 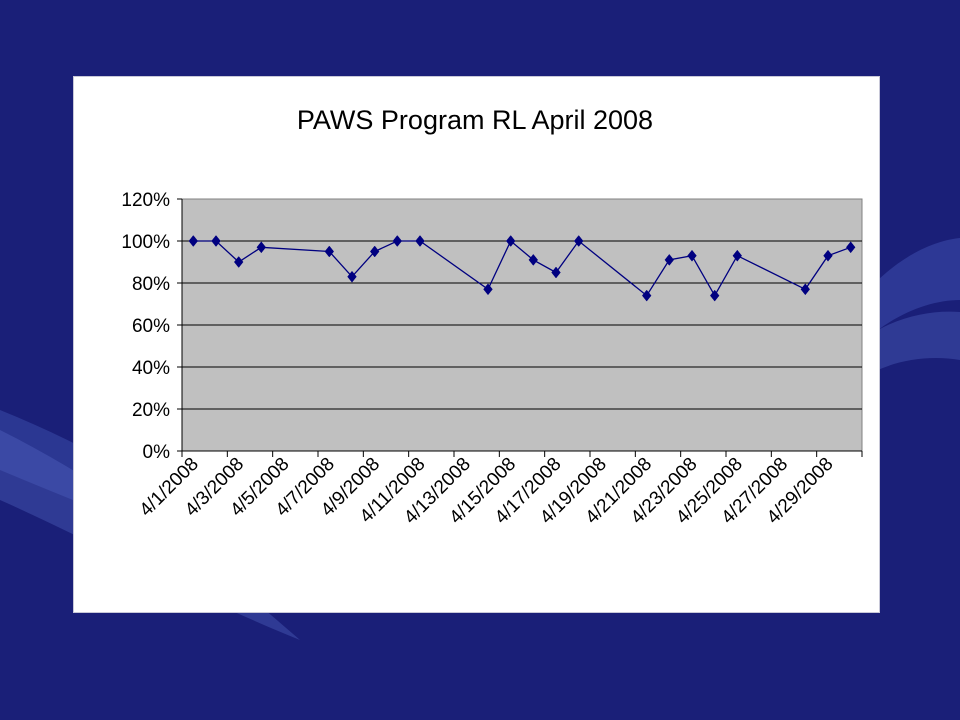 I want to click on y-tick-label: 80%, so click(x=151, y=284).